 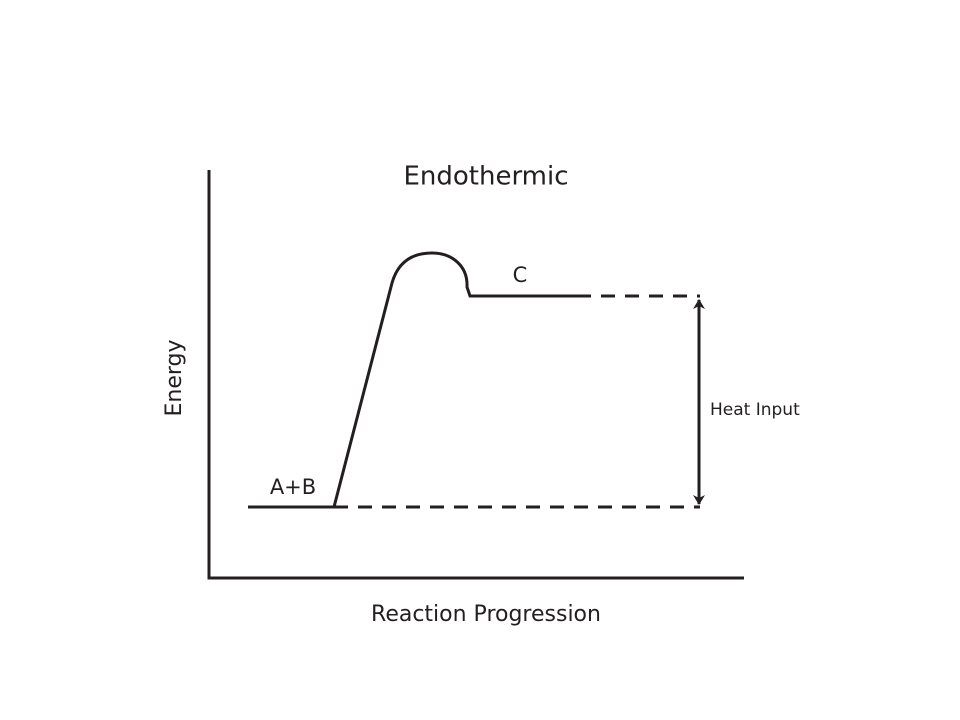 What do you see at coordinates (412, 380) in the screenshot?
I see `energy-curve` at bounding box center [412, 380].